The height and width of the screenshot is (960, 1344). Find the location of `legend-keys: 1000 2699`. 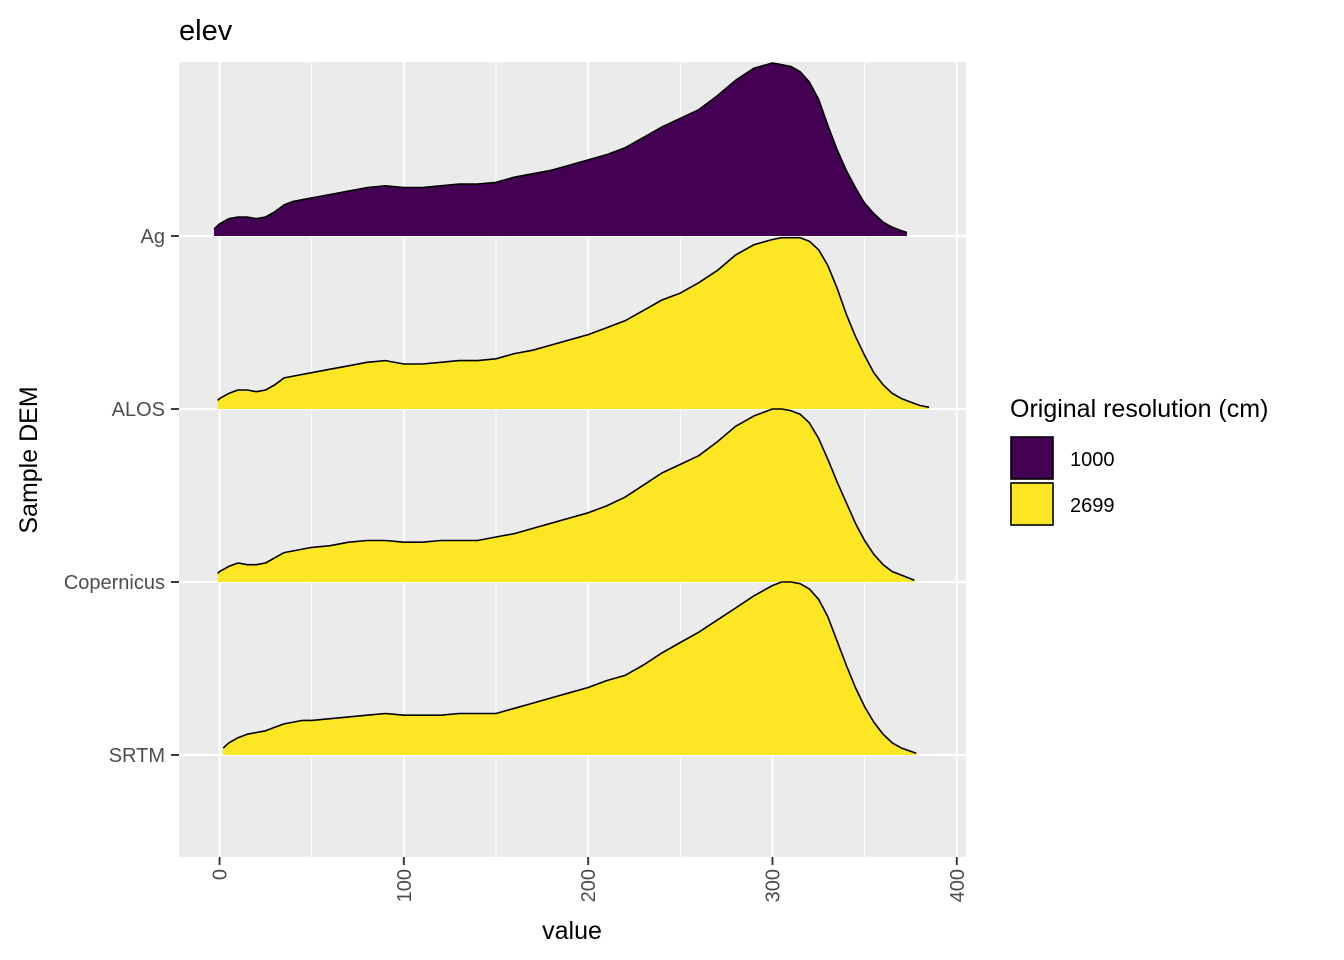

legend-keys: 1000 2699 is located at coordinates (1062, 481).